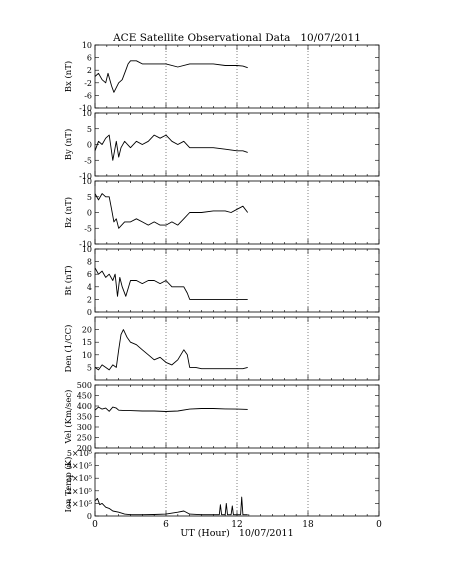  What do you see at coordinates (88, 83) in the screenshot?
I see `y-tick-label: -2` at bounding box center [88, 83].